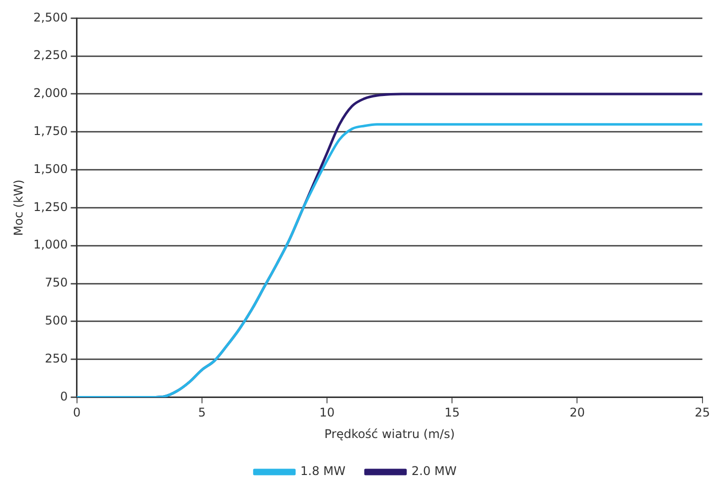 This screenshot has height=496, width=721. Describe the element at coordinates (577, 413) in the screenshot. I see `x-tick-label: 20` at that location.